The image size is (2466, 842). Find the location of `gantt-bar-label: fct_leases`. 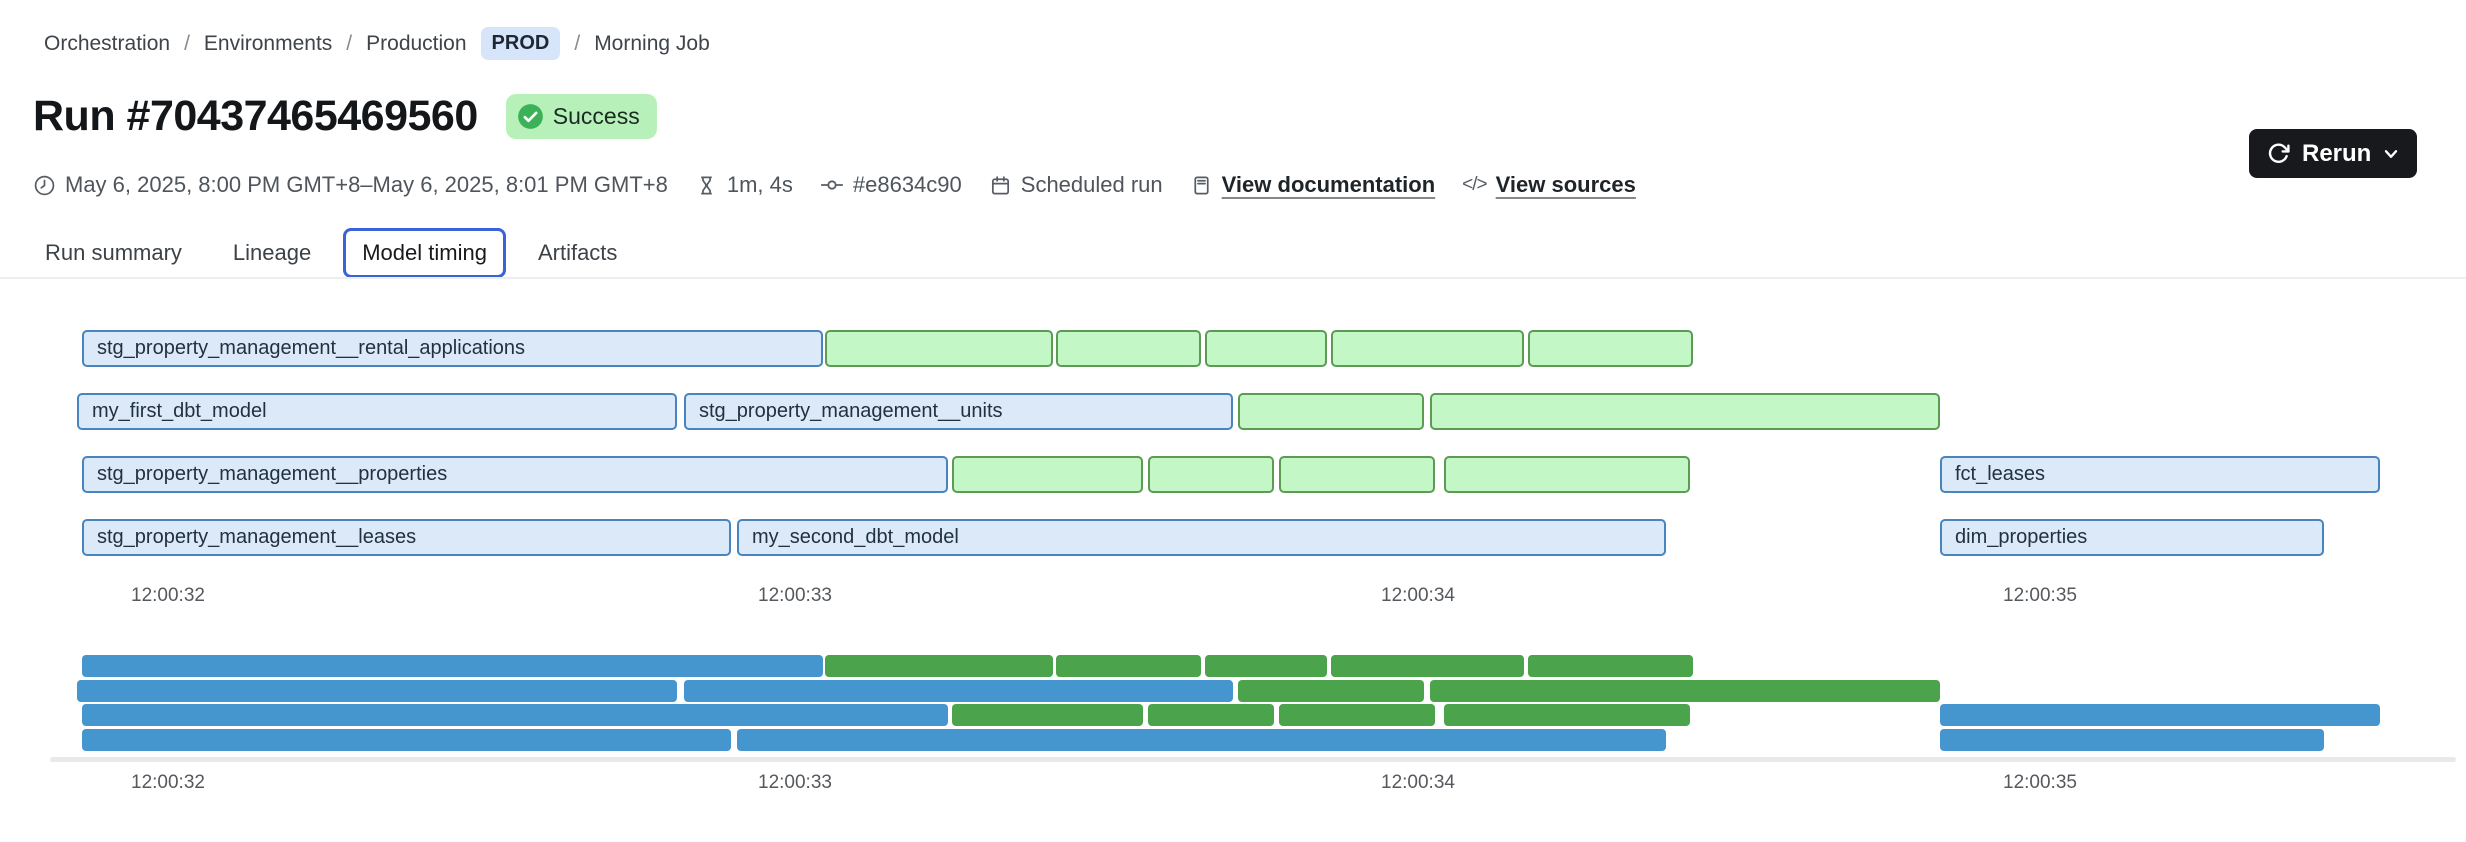

gantt-bar-label: fct_leases is located at coordinates (2000, 474).